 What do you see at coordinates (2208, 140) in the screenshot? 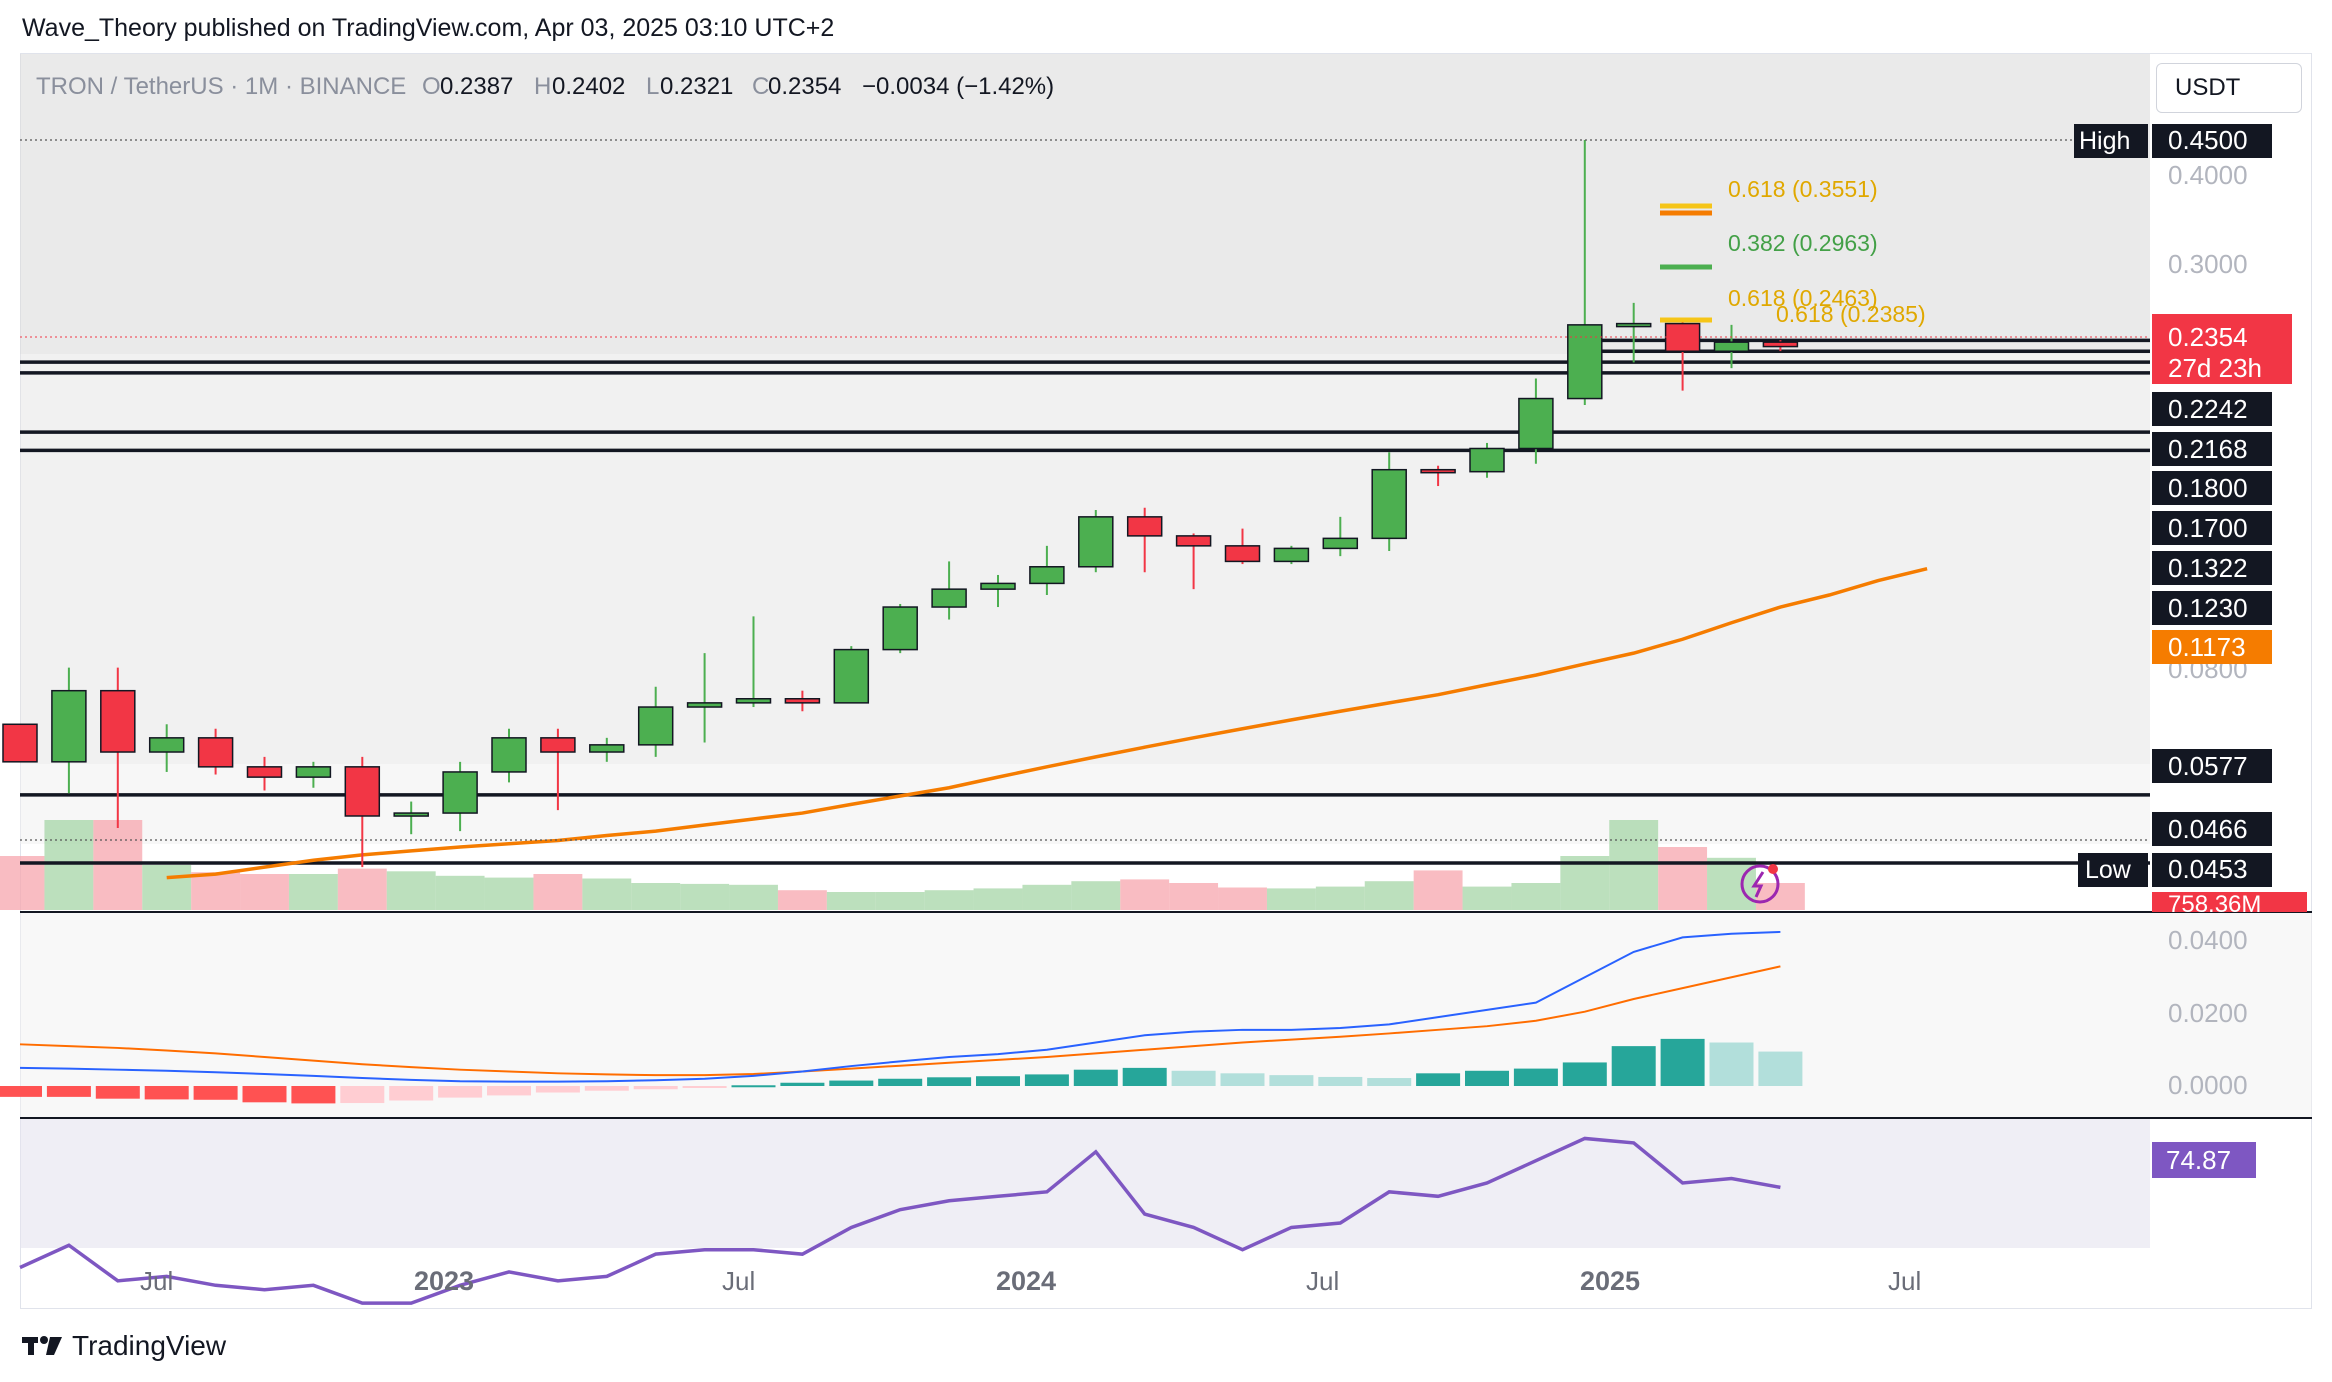
I see `high-value: 0.4500` at bounding box center [2208, 140].